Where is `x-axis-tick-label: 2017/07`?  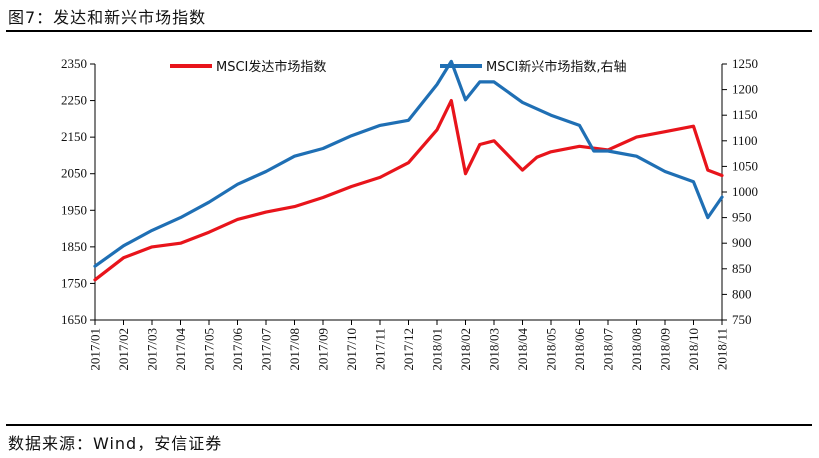 x-axis-tick-label: 2017/07 is located at coordinates (266, 349).